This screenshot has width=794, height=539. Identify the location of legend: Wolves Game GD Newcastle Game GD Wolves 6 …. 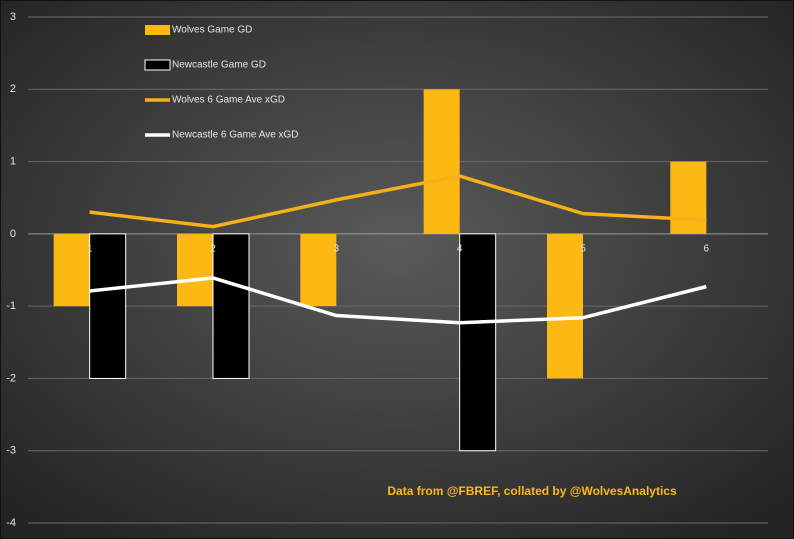
(221, 83).